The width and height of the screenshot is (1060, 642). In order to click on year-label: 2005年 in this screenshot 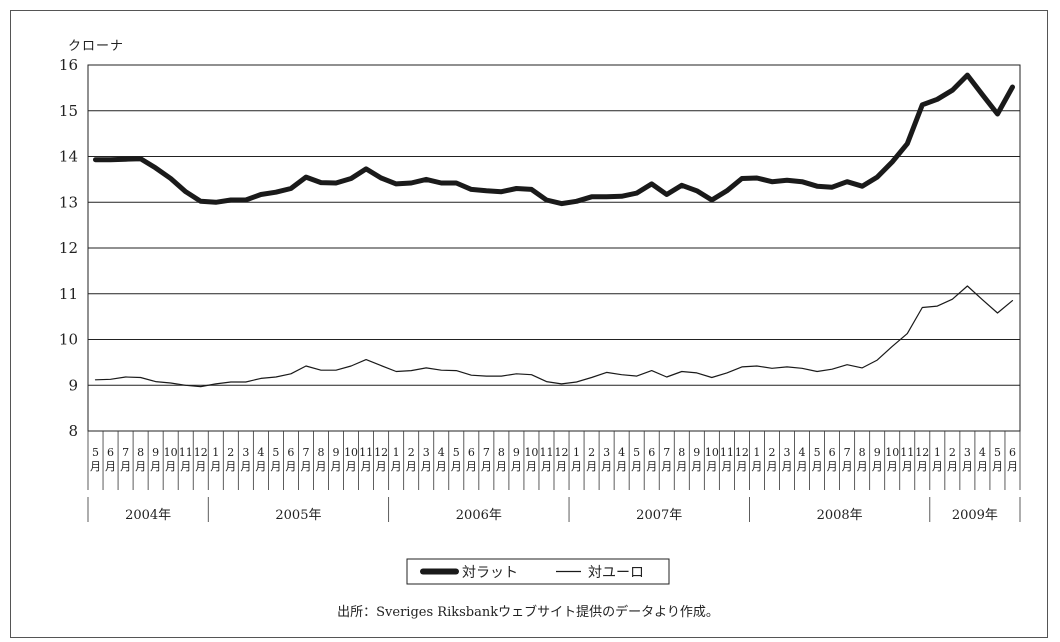, I will do `click(298, 515)`.